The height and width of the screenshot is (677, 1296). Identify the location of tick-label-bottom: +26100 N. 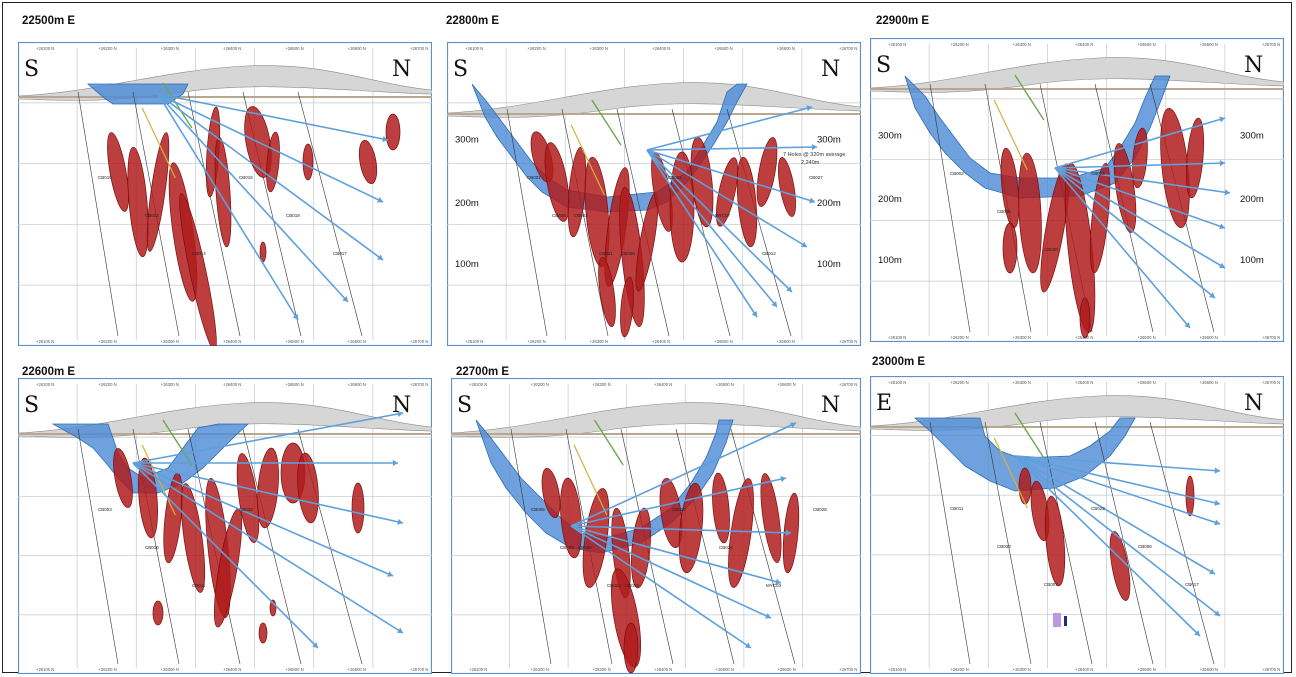
(897, 669).